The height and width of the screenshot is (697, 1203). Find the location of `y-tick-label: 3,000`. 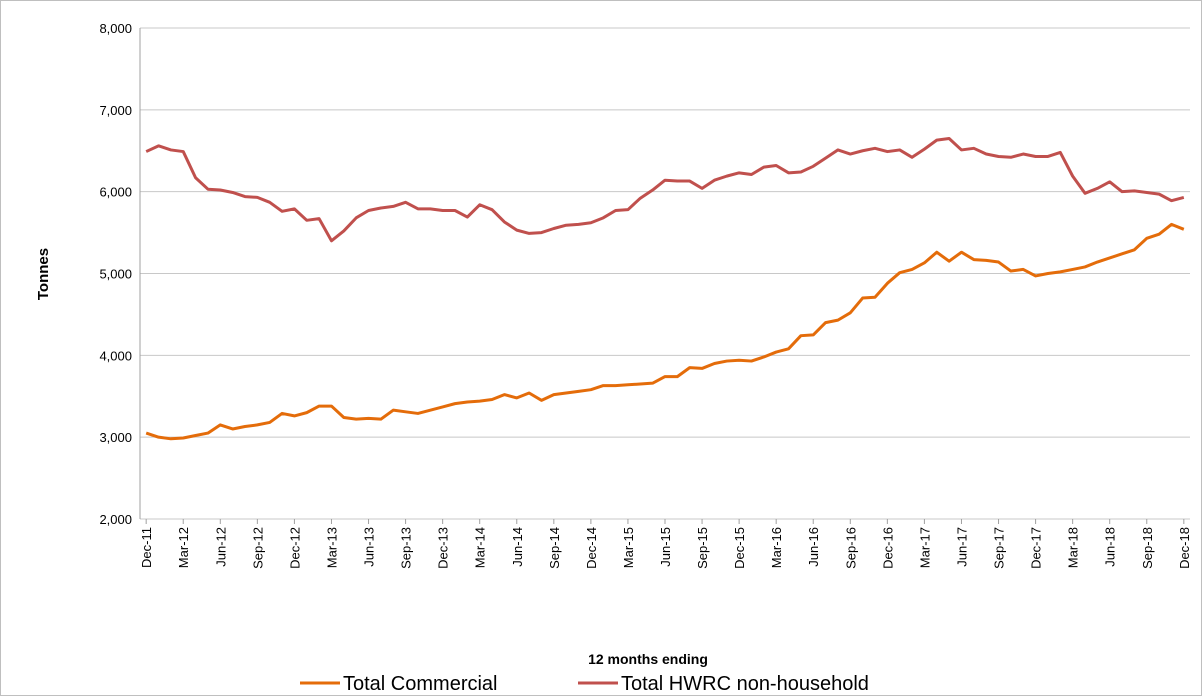

y-tick-label: 3,000 is located at coordinates (115, 437).